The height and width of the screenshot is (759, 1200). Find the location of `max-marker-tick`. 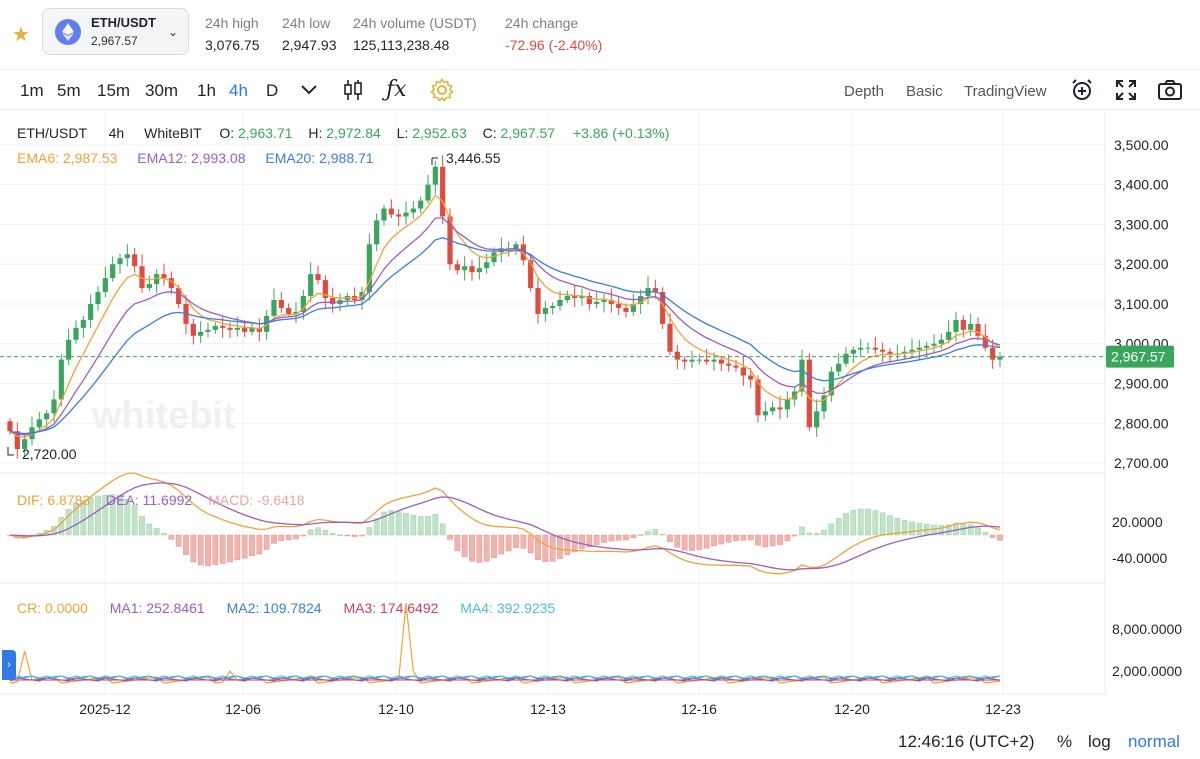

max-marker-tick is located at coordinates (434, 161).